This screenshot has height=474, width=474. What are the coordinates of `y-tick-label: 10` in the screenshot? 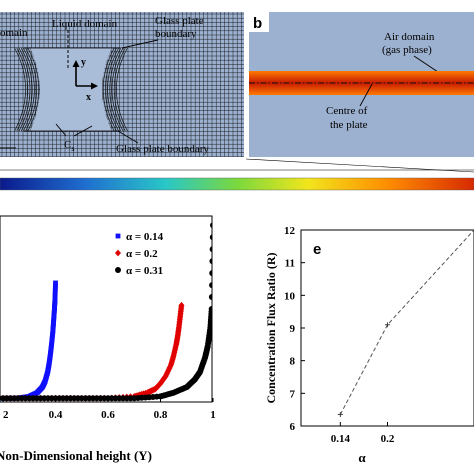 It's located at (290, 296).